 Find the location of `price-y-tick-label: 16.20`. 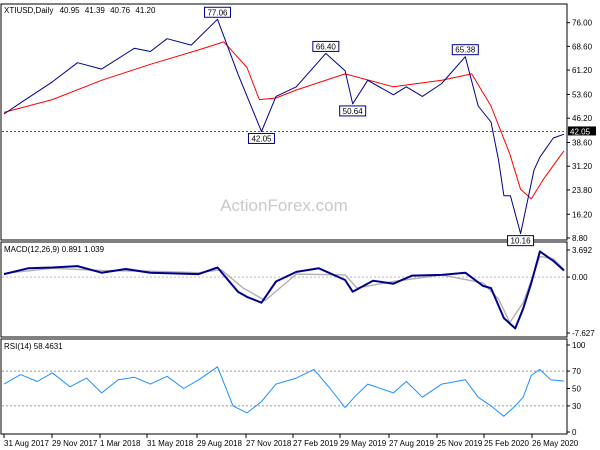

price-y-tick-label: 16.20 is located at coordinates (582, 214).